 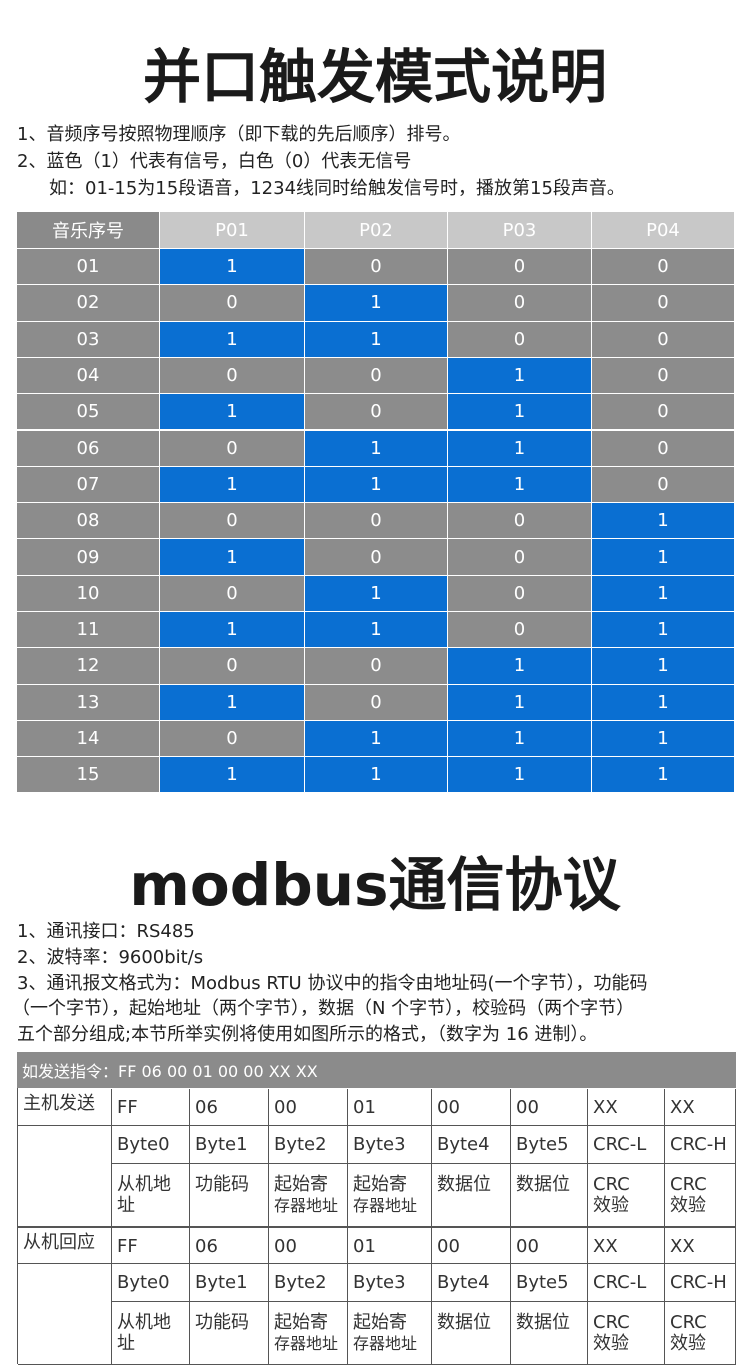 What do you see at coordinates (106, 931) in the screenshot?
I see `note: 1、通讯接口：RS485` at bounding box center [106, 931].